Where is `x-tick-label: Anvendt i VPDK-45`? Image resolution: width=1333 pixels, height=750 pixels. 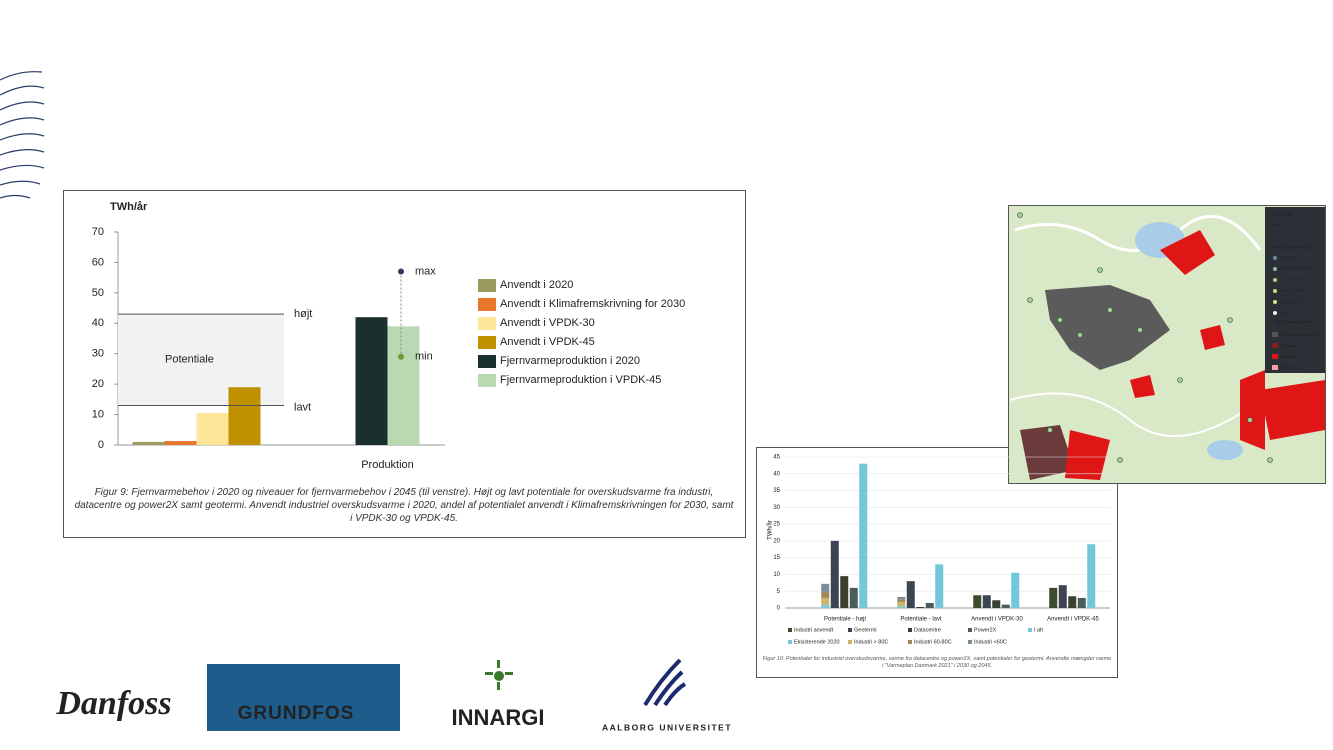
x-tick-label: Anvendt i VPDK-45 is located at coordinates (1073, 620).